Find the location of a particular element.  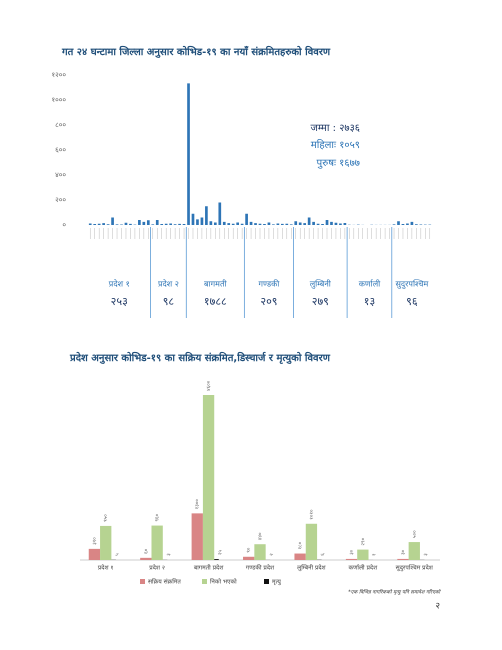

value-label: २९० is located at coordinates (363, 541).